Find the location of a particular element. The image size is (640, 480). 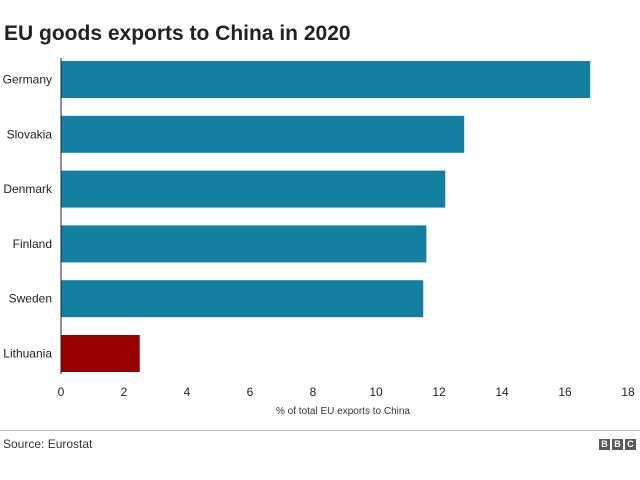

category-label-lithuania: Lithuania is located at coordinates (27, 354).